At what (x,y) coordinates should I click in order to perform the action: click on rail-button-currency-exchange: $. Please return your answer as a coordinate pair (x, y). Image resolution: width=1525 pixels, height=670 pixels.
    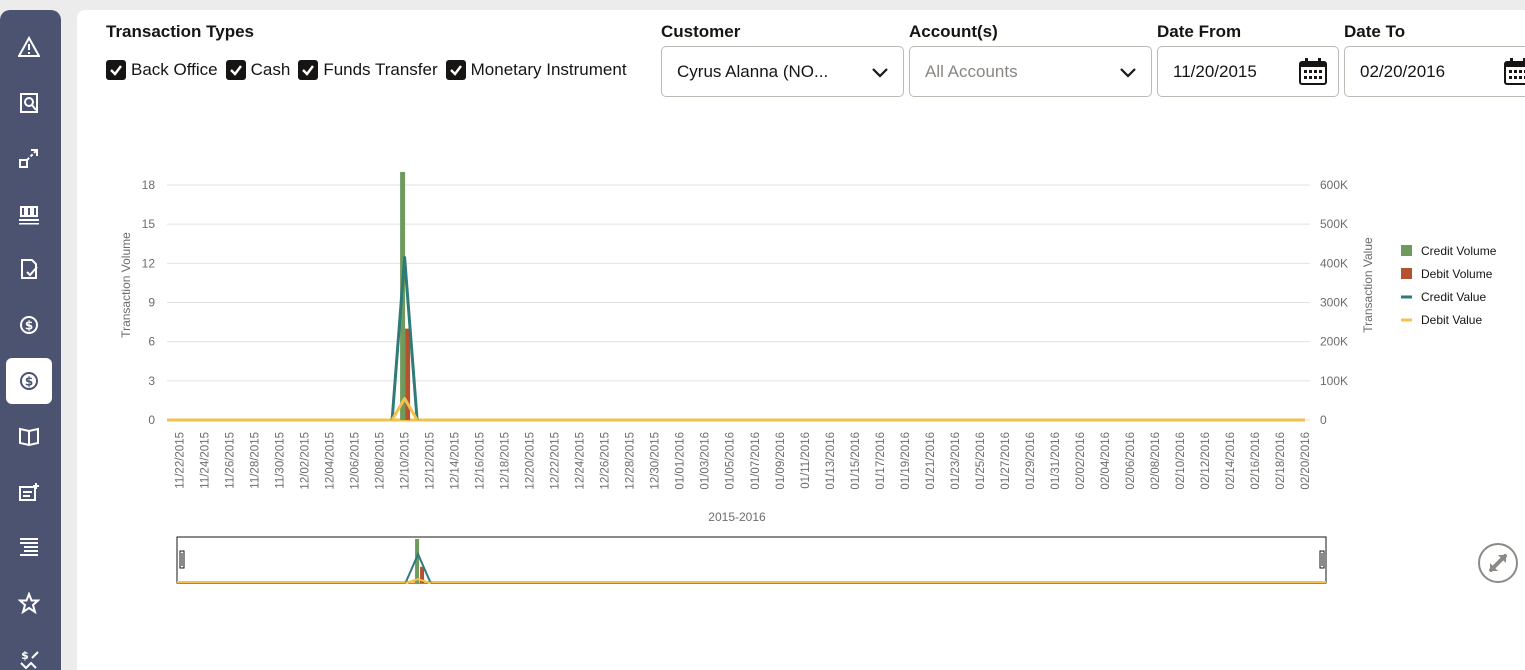
    Looking at the image, I should click on (29, 380).